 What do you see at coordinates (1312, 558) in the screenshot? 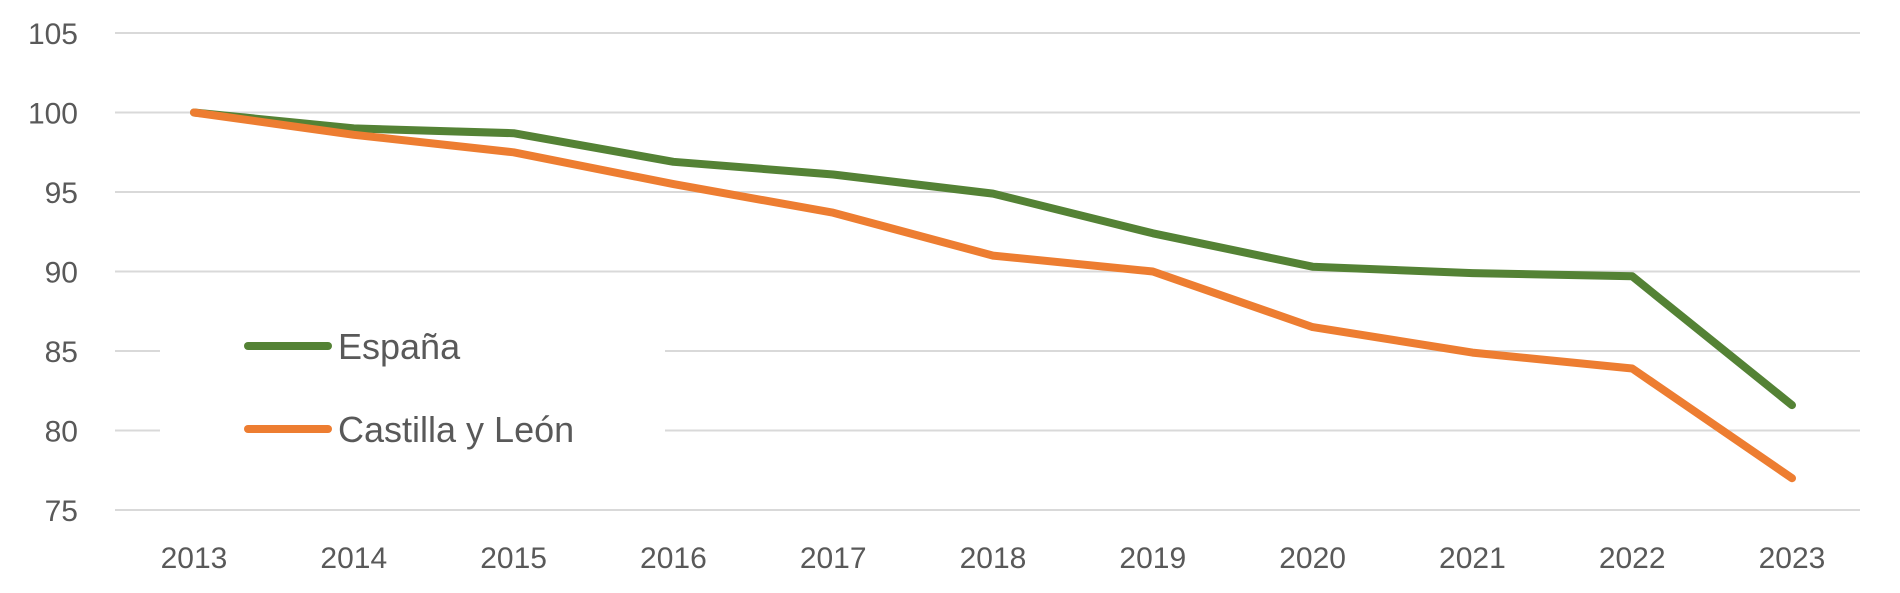
I see `x-tick-label-2020: 2020` at bounding box center [1312, 558].